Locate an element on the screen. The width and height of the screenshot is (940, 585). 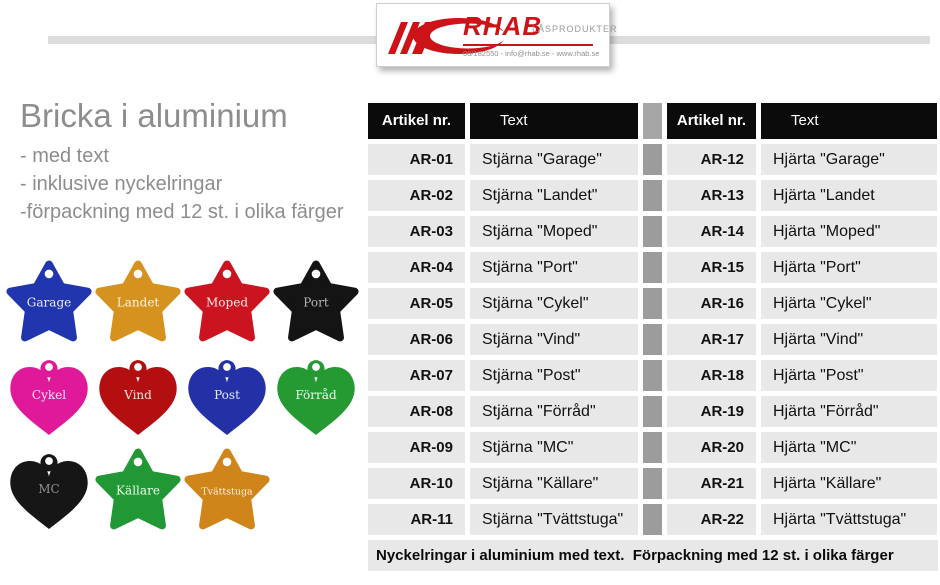
star-tag-icon: Moped is located at coordinates (227, 301).